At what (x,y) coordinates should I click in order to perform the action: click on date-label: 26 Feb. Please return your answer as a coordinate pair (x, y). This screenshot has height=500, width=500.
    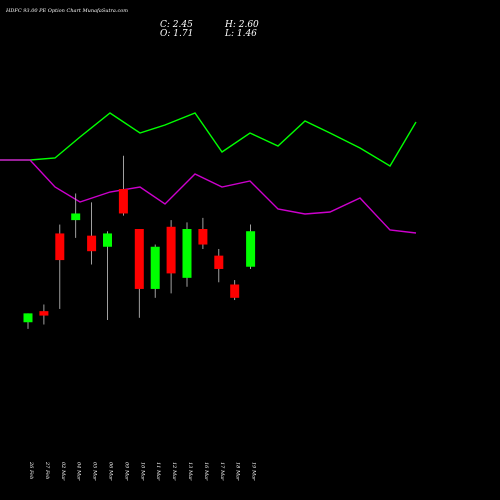
    Looking at the image, I should click on (31, 470).